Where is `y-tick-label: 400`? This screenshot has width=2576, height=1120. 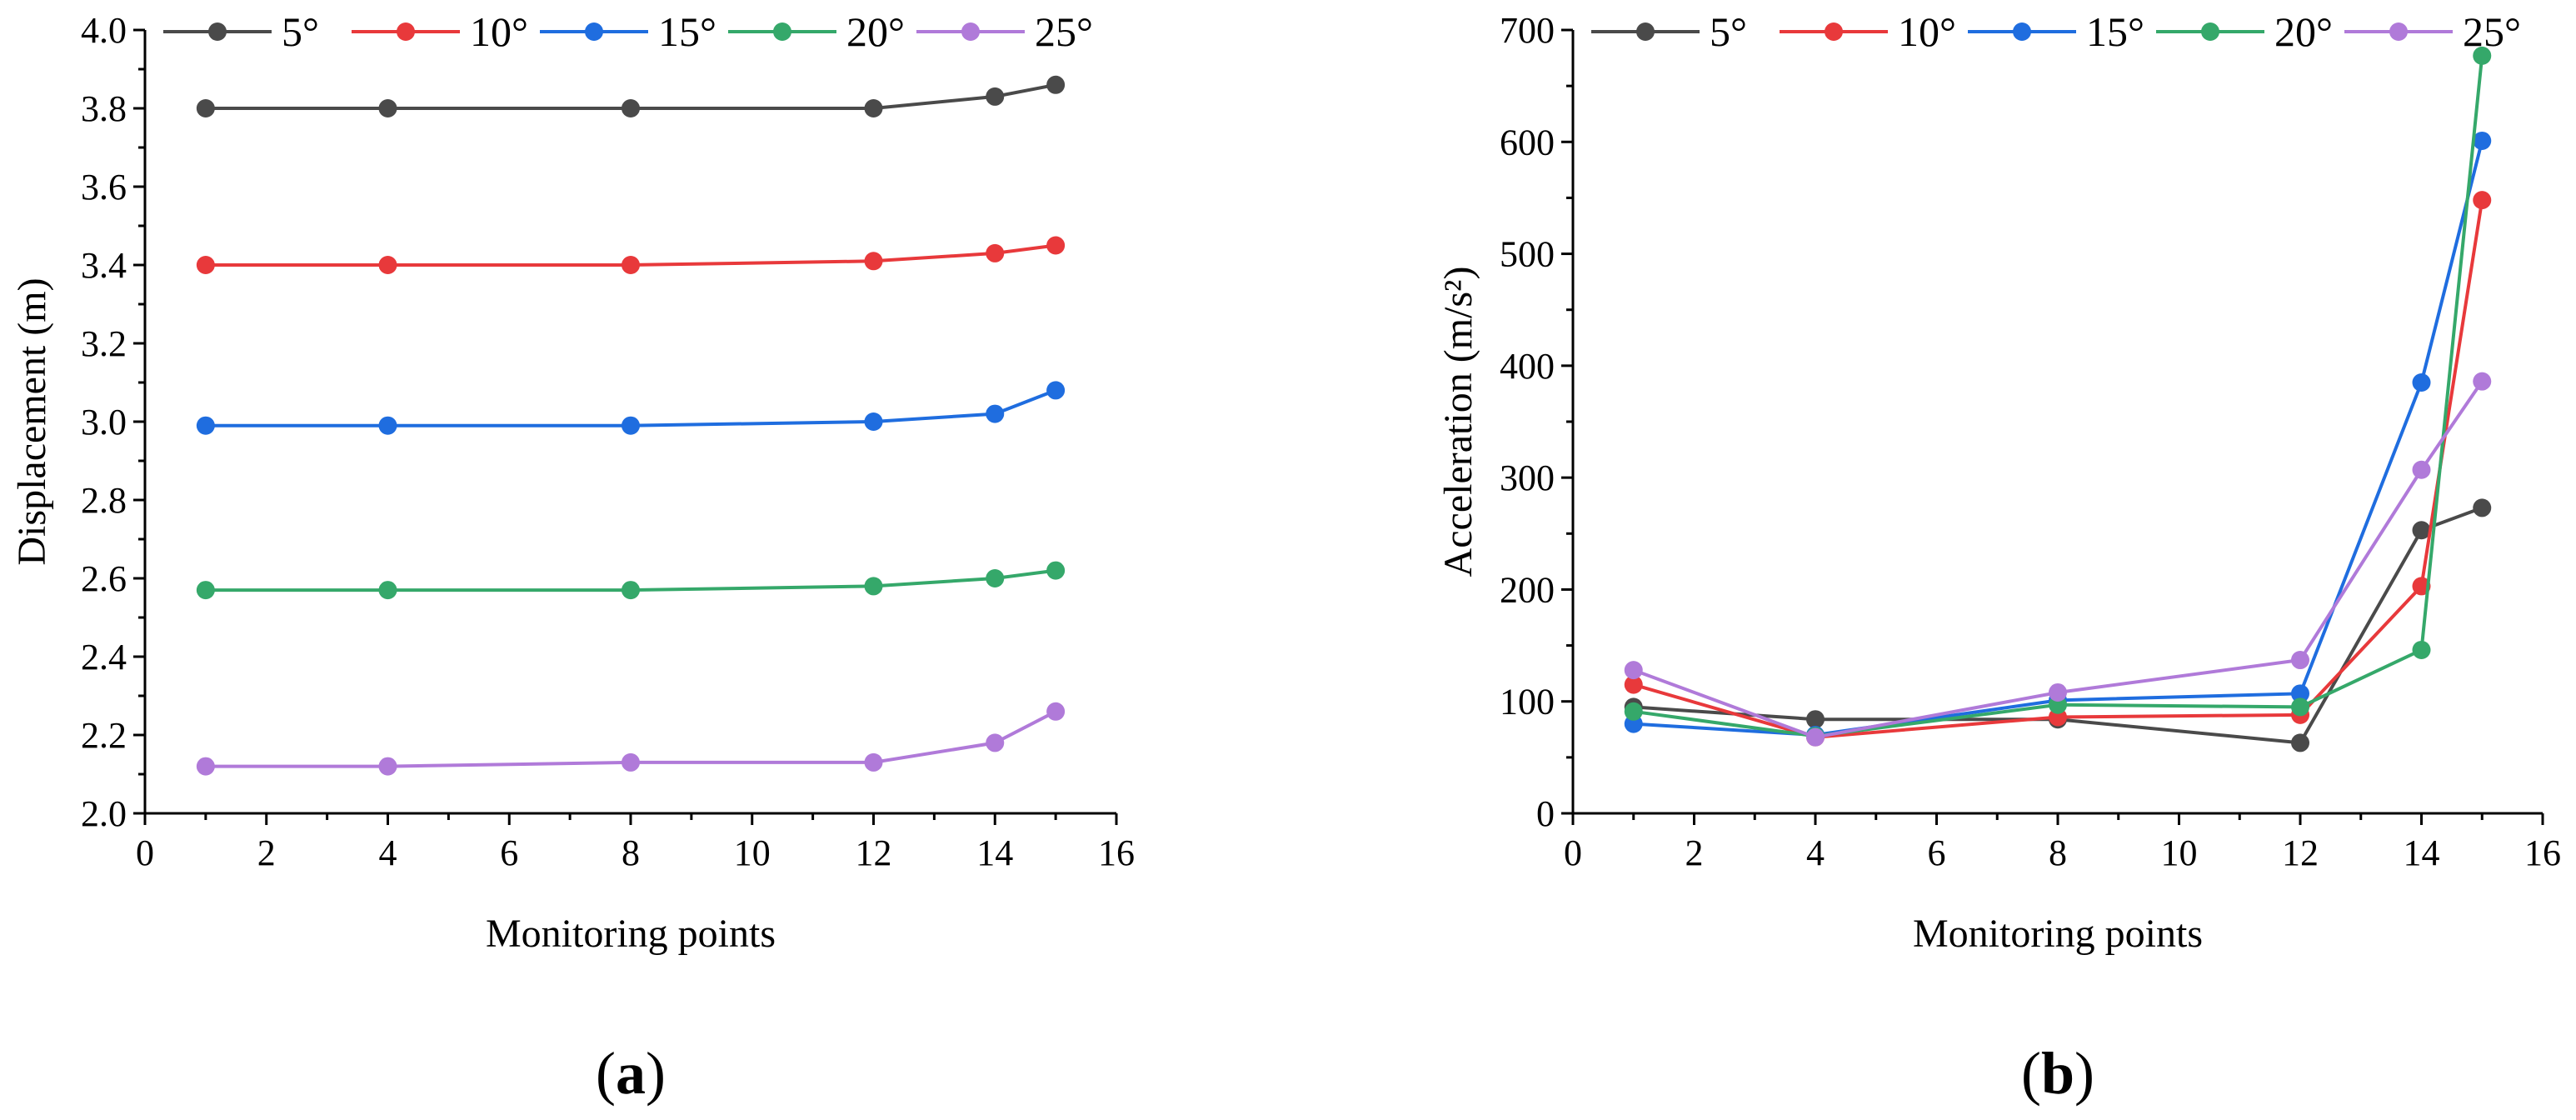
y-tick-label: 400 is located at coordinates (1527, 366).